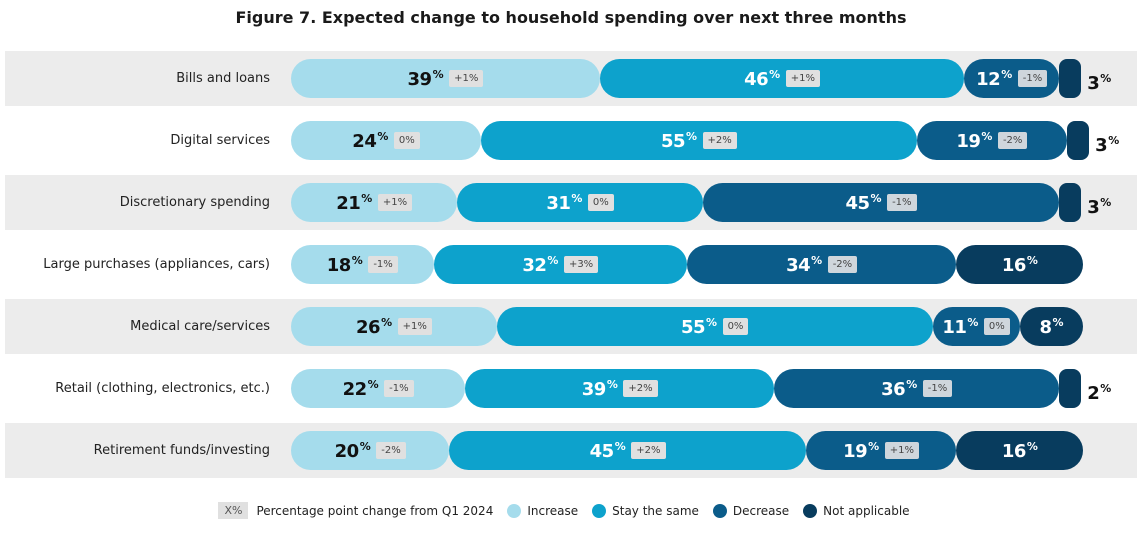 The width and height of the screenshot is (1142, 535). Describe the element at coordinates (560, 264) in the screenshot. I see `bar-segment-stay-the-same: 32% +3%` at that location.